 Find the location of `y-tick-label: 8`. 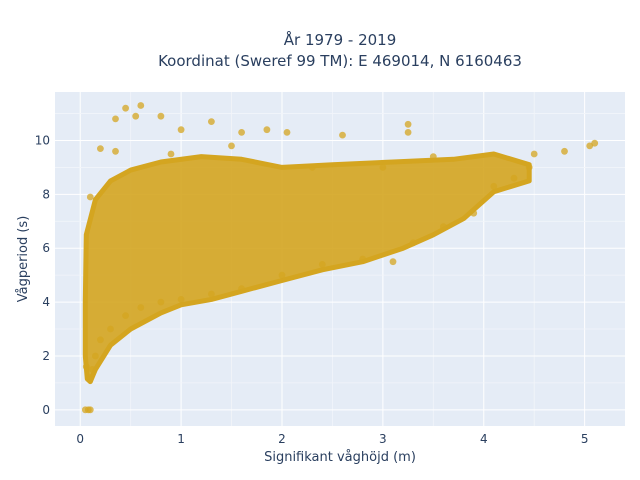

y-tick-label: 8 is located at coordinates (46, 194).